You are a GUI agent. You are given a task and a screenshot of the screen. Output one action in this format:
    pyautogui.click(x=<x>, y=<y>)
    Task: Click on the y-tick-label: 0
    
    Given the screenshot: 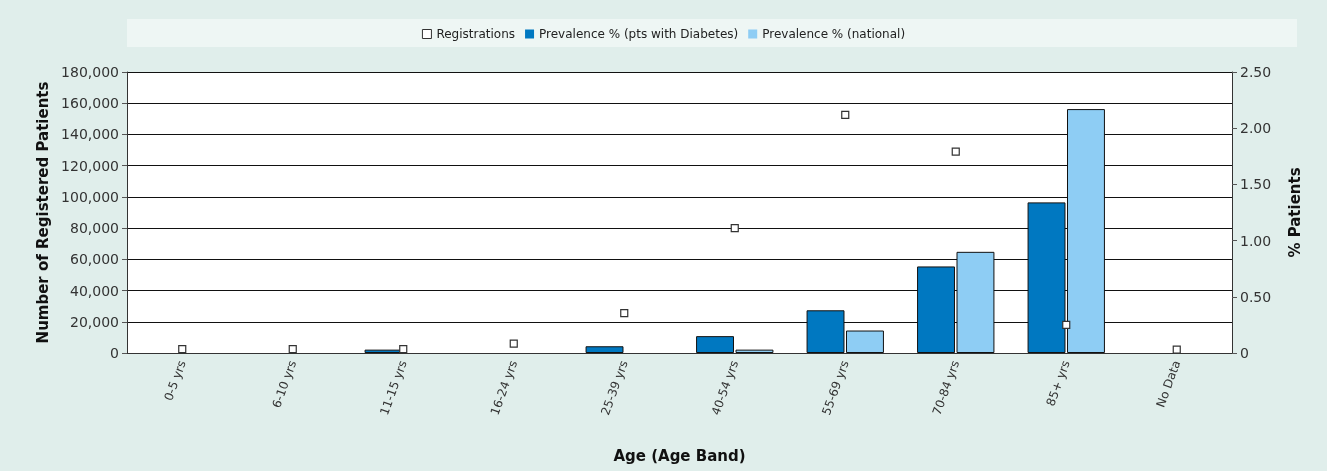 What is the action you would take?
    pyautogui.click(x=114, y=353)
    